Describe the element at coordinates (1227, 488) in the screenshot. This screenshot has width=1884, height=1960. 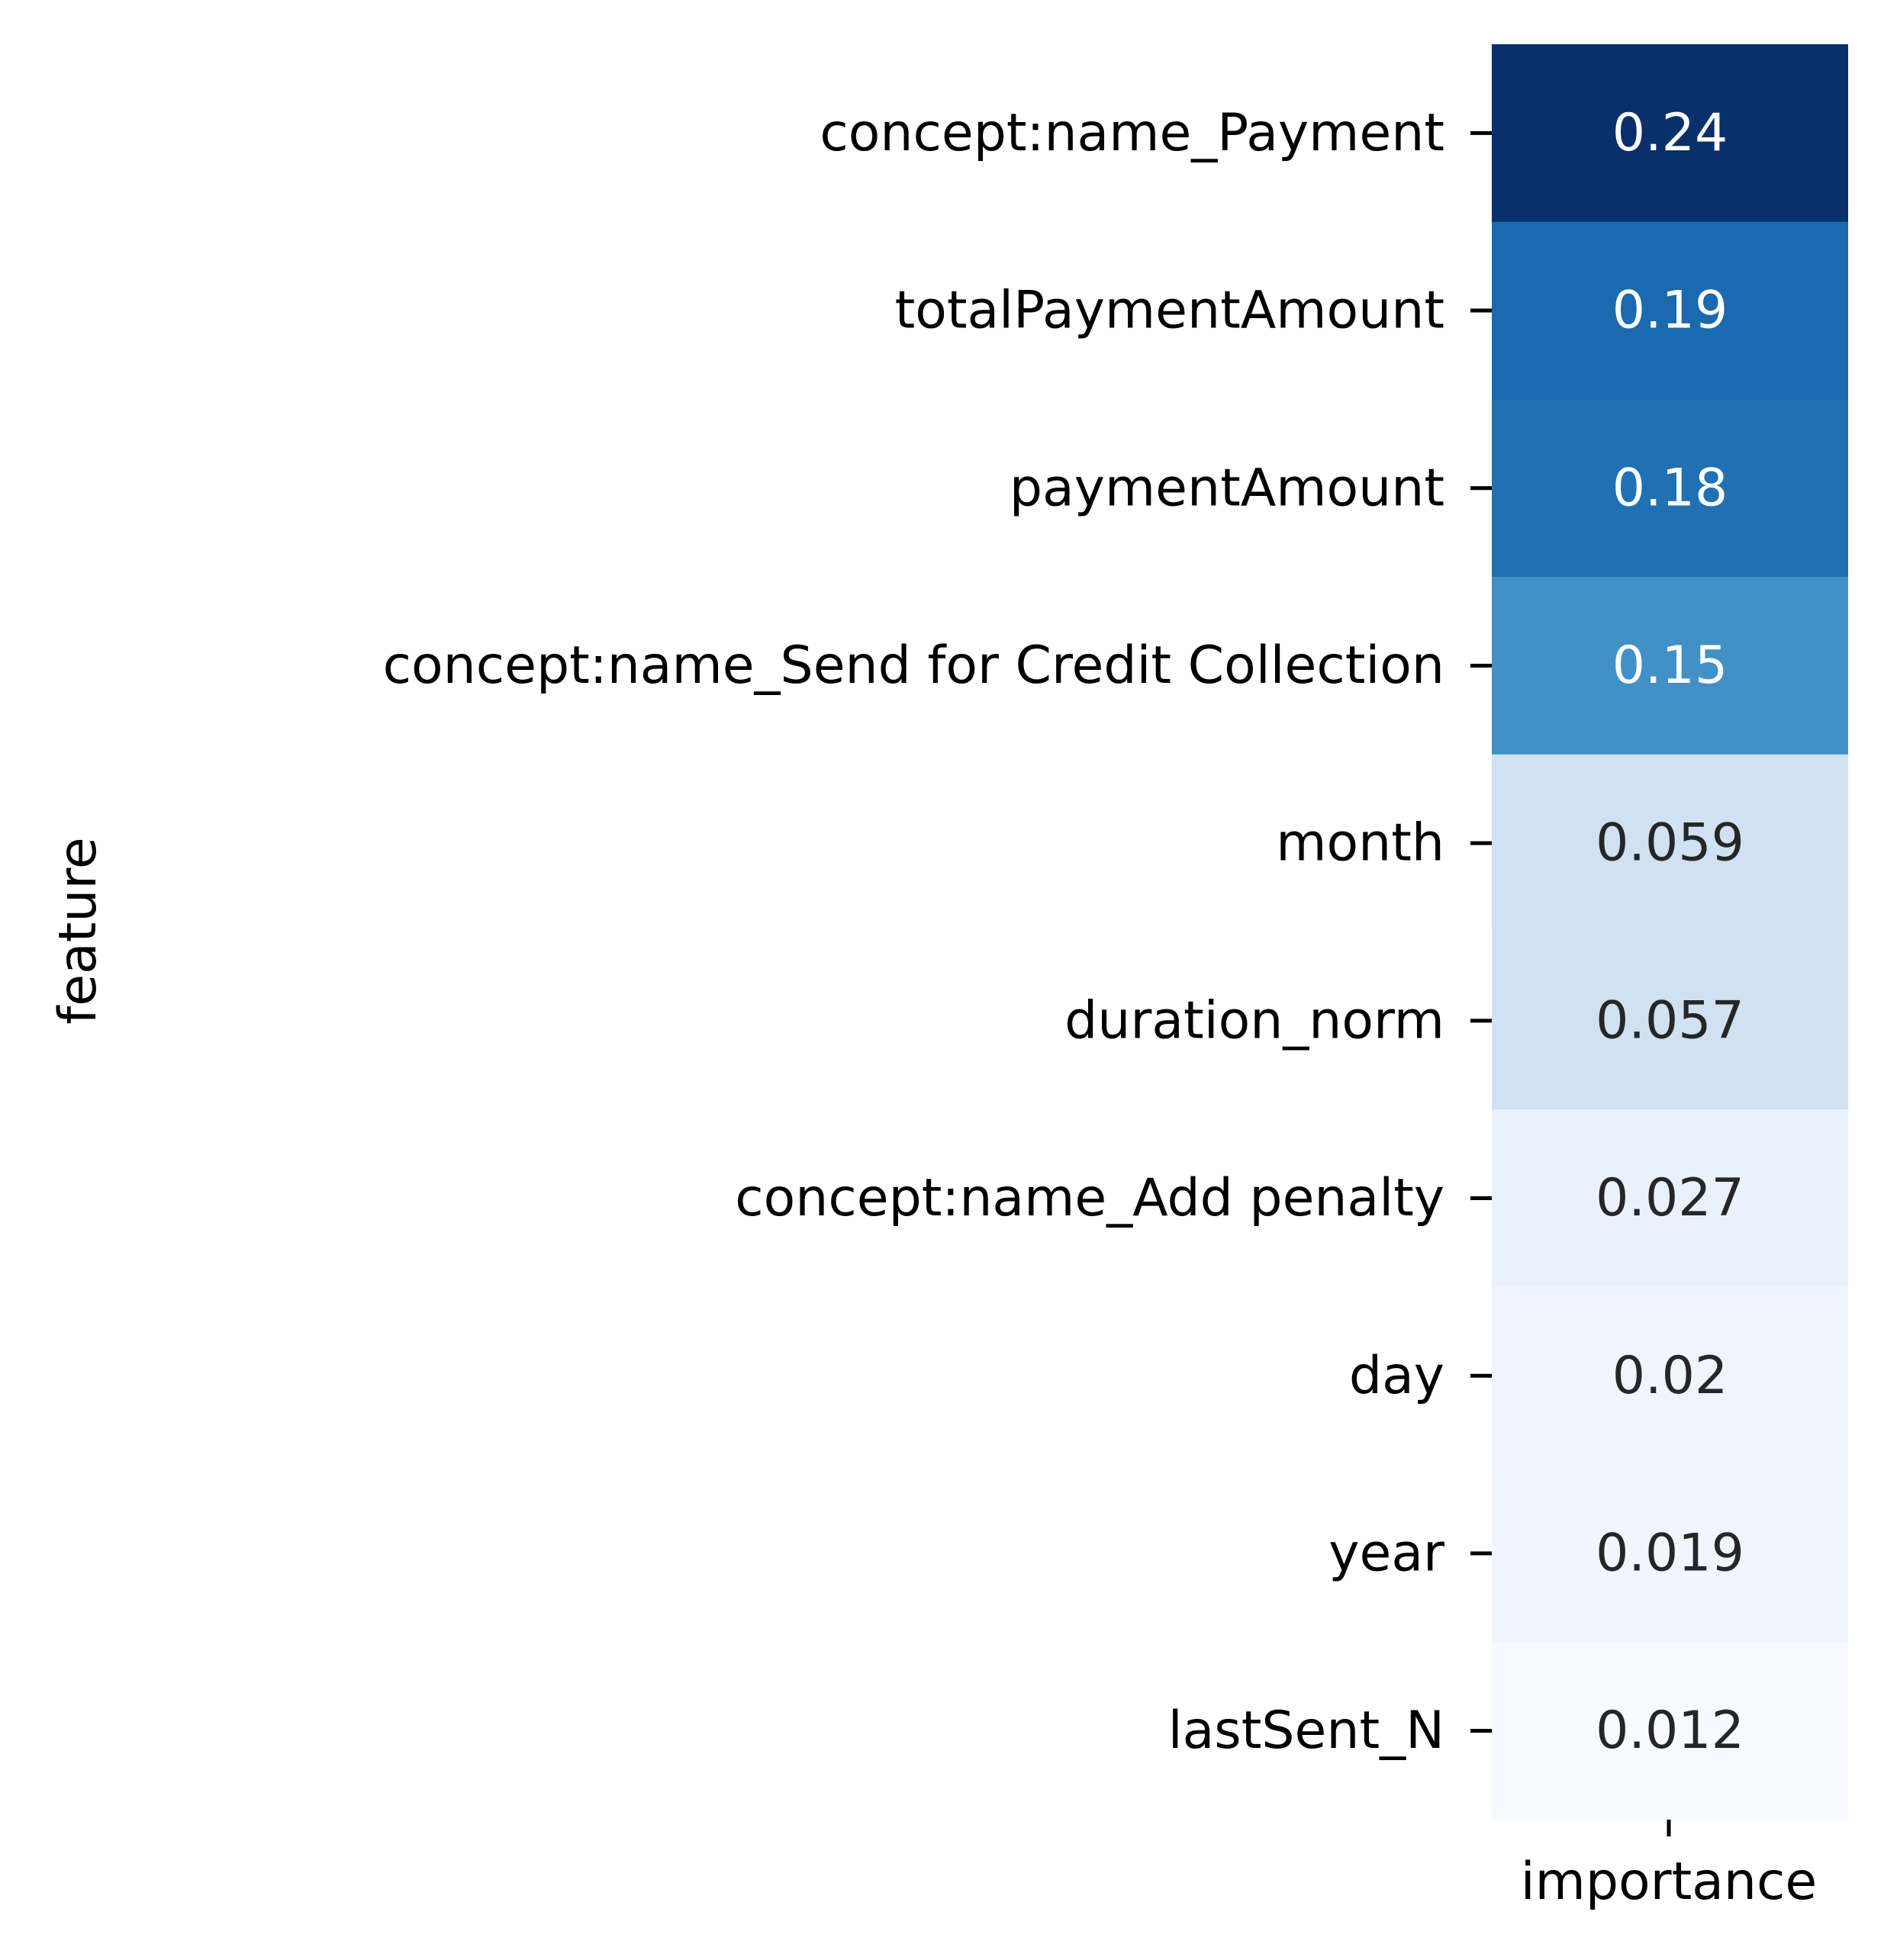
I see `y-tick-label: paymentAmount` at that location.